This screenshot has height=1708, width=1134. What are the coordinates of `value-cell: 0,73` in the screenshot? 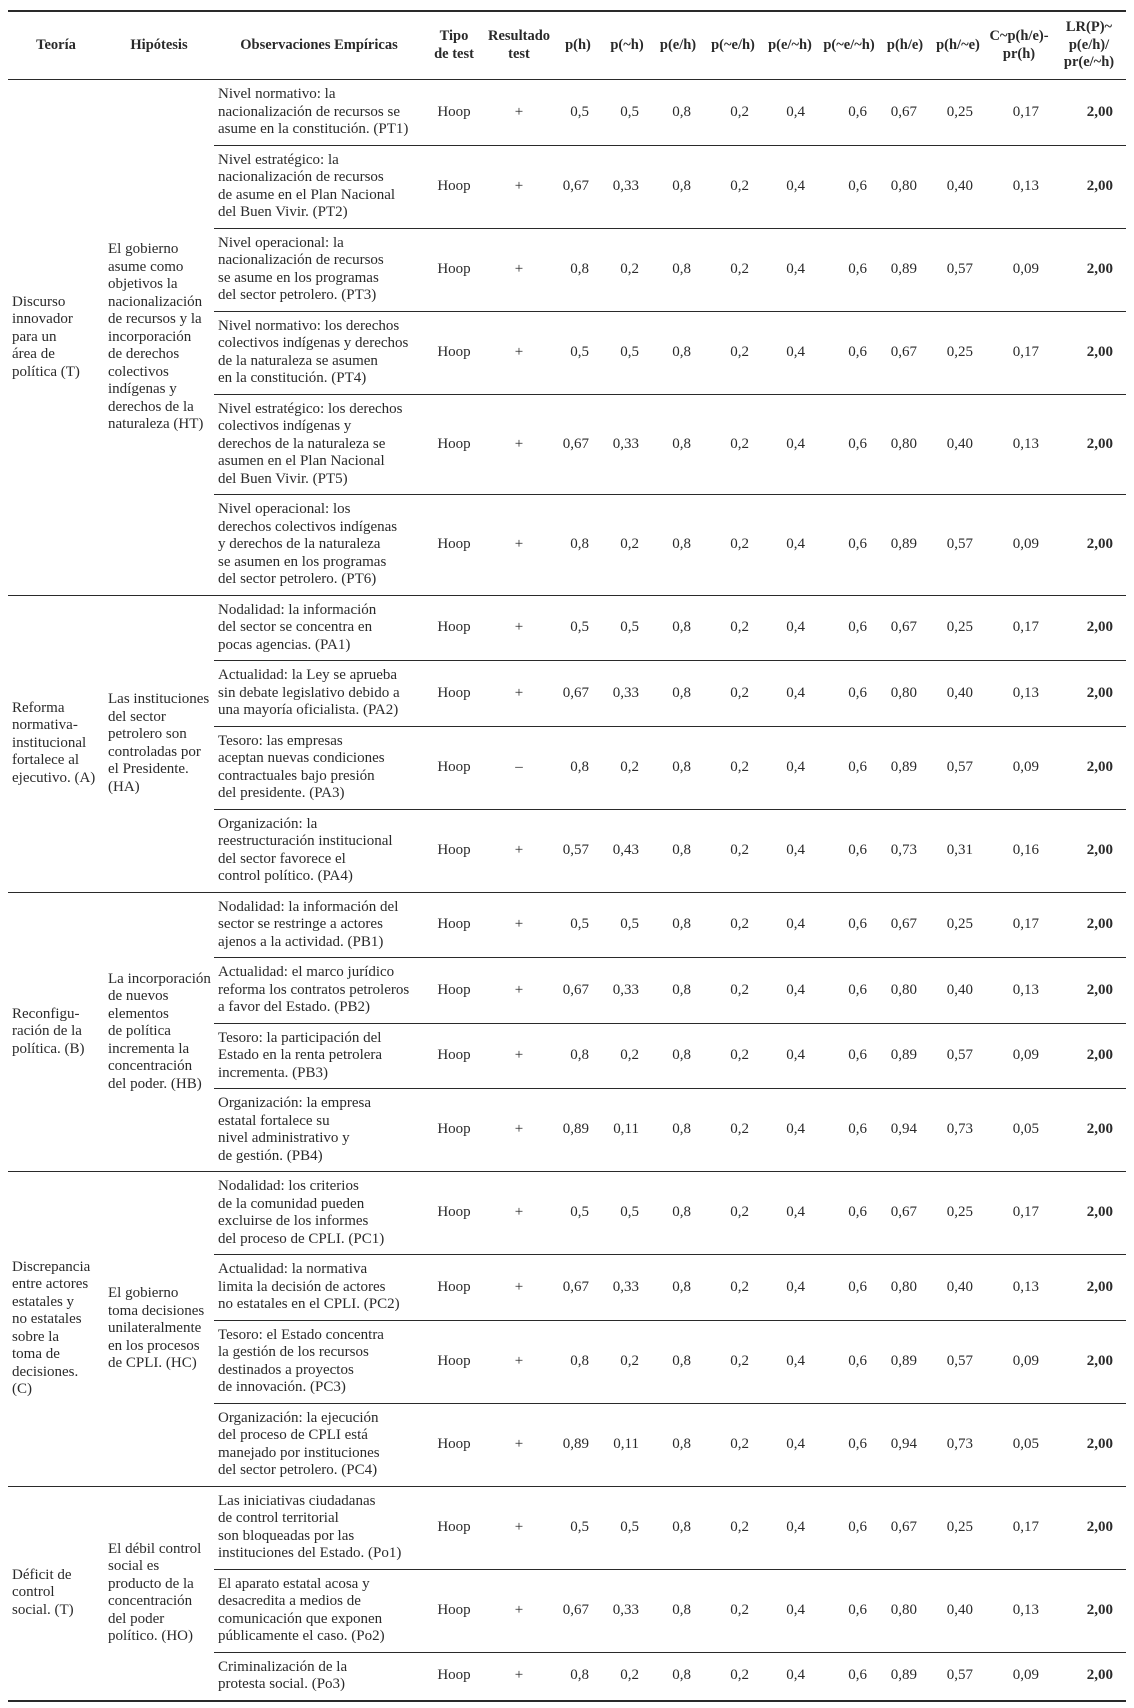 It's located at (958, 1444).